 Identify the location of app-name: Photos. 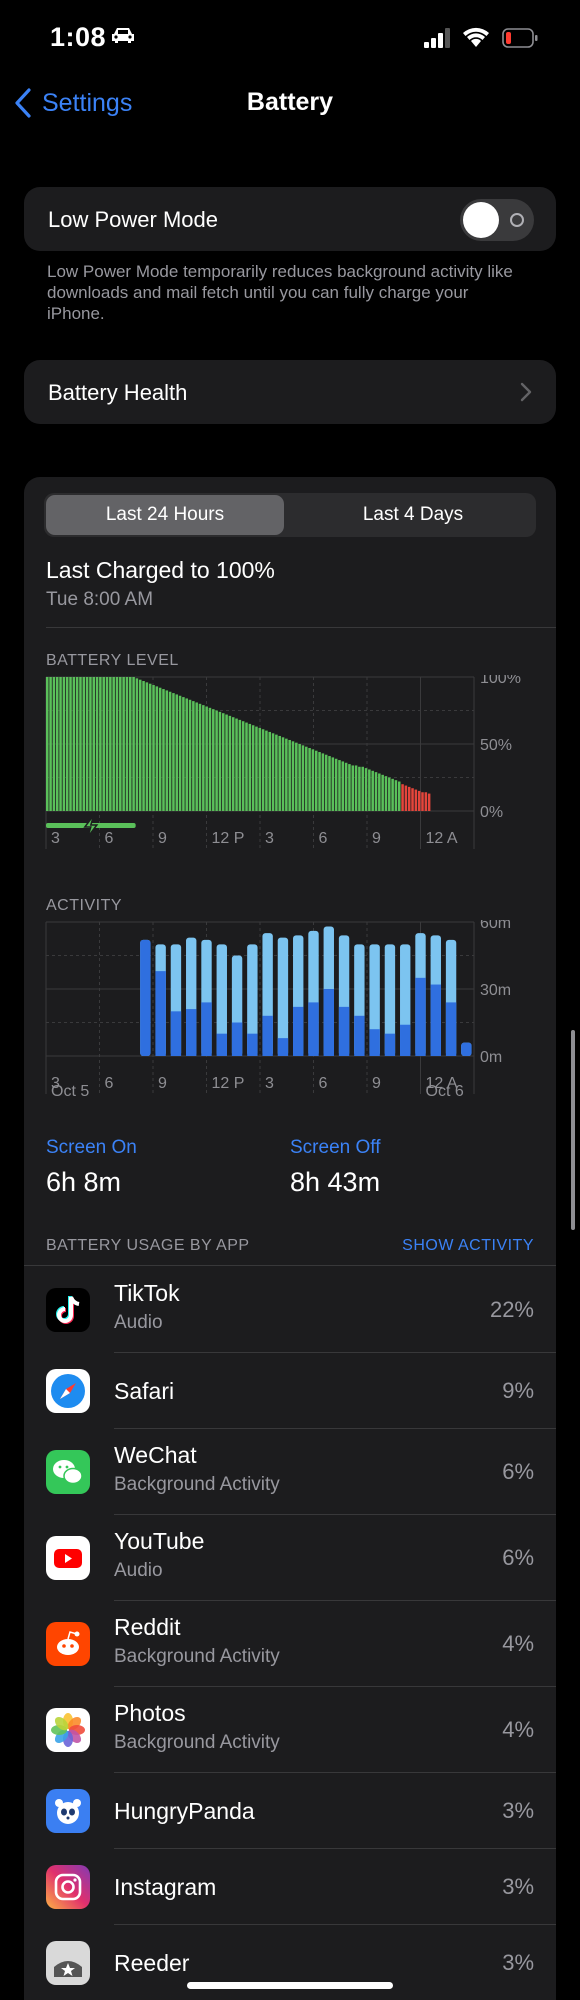
(150, 1713).